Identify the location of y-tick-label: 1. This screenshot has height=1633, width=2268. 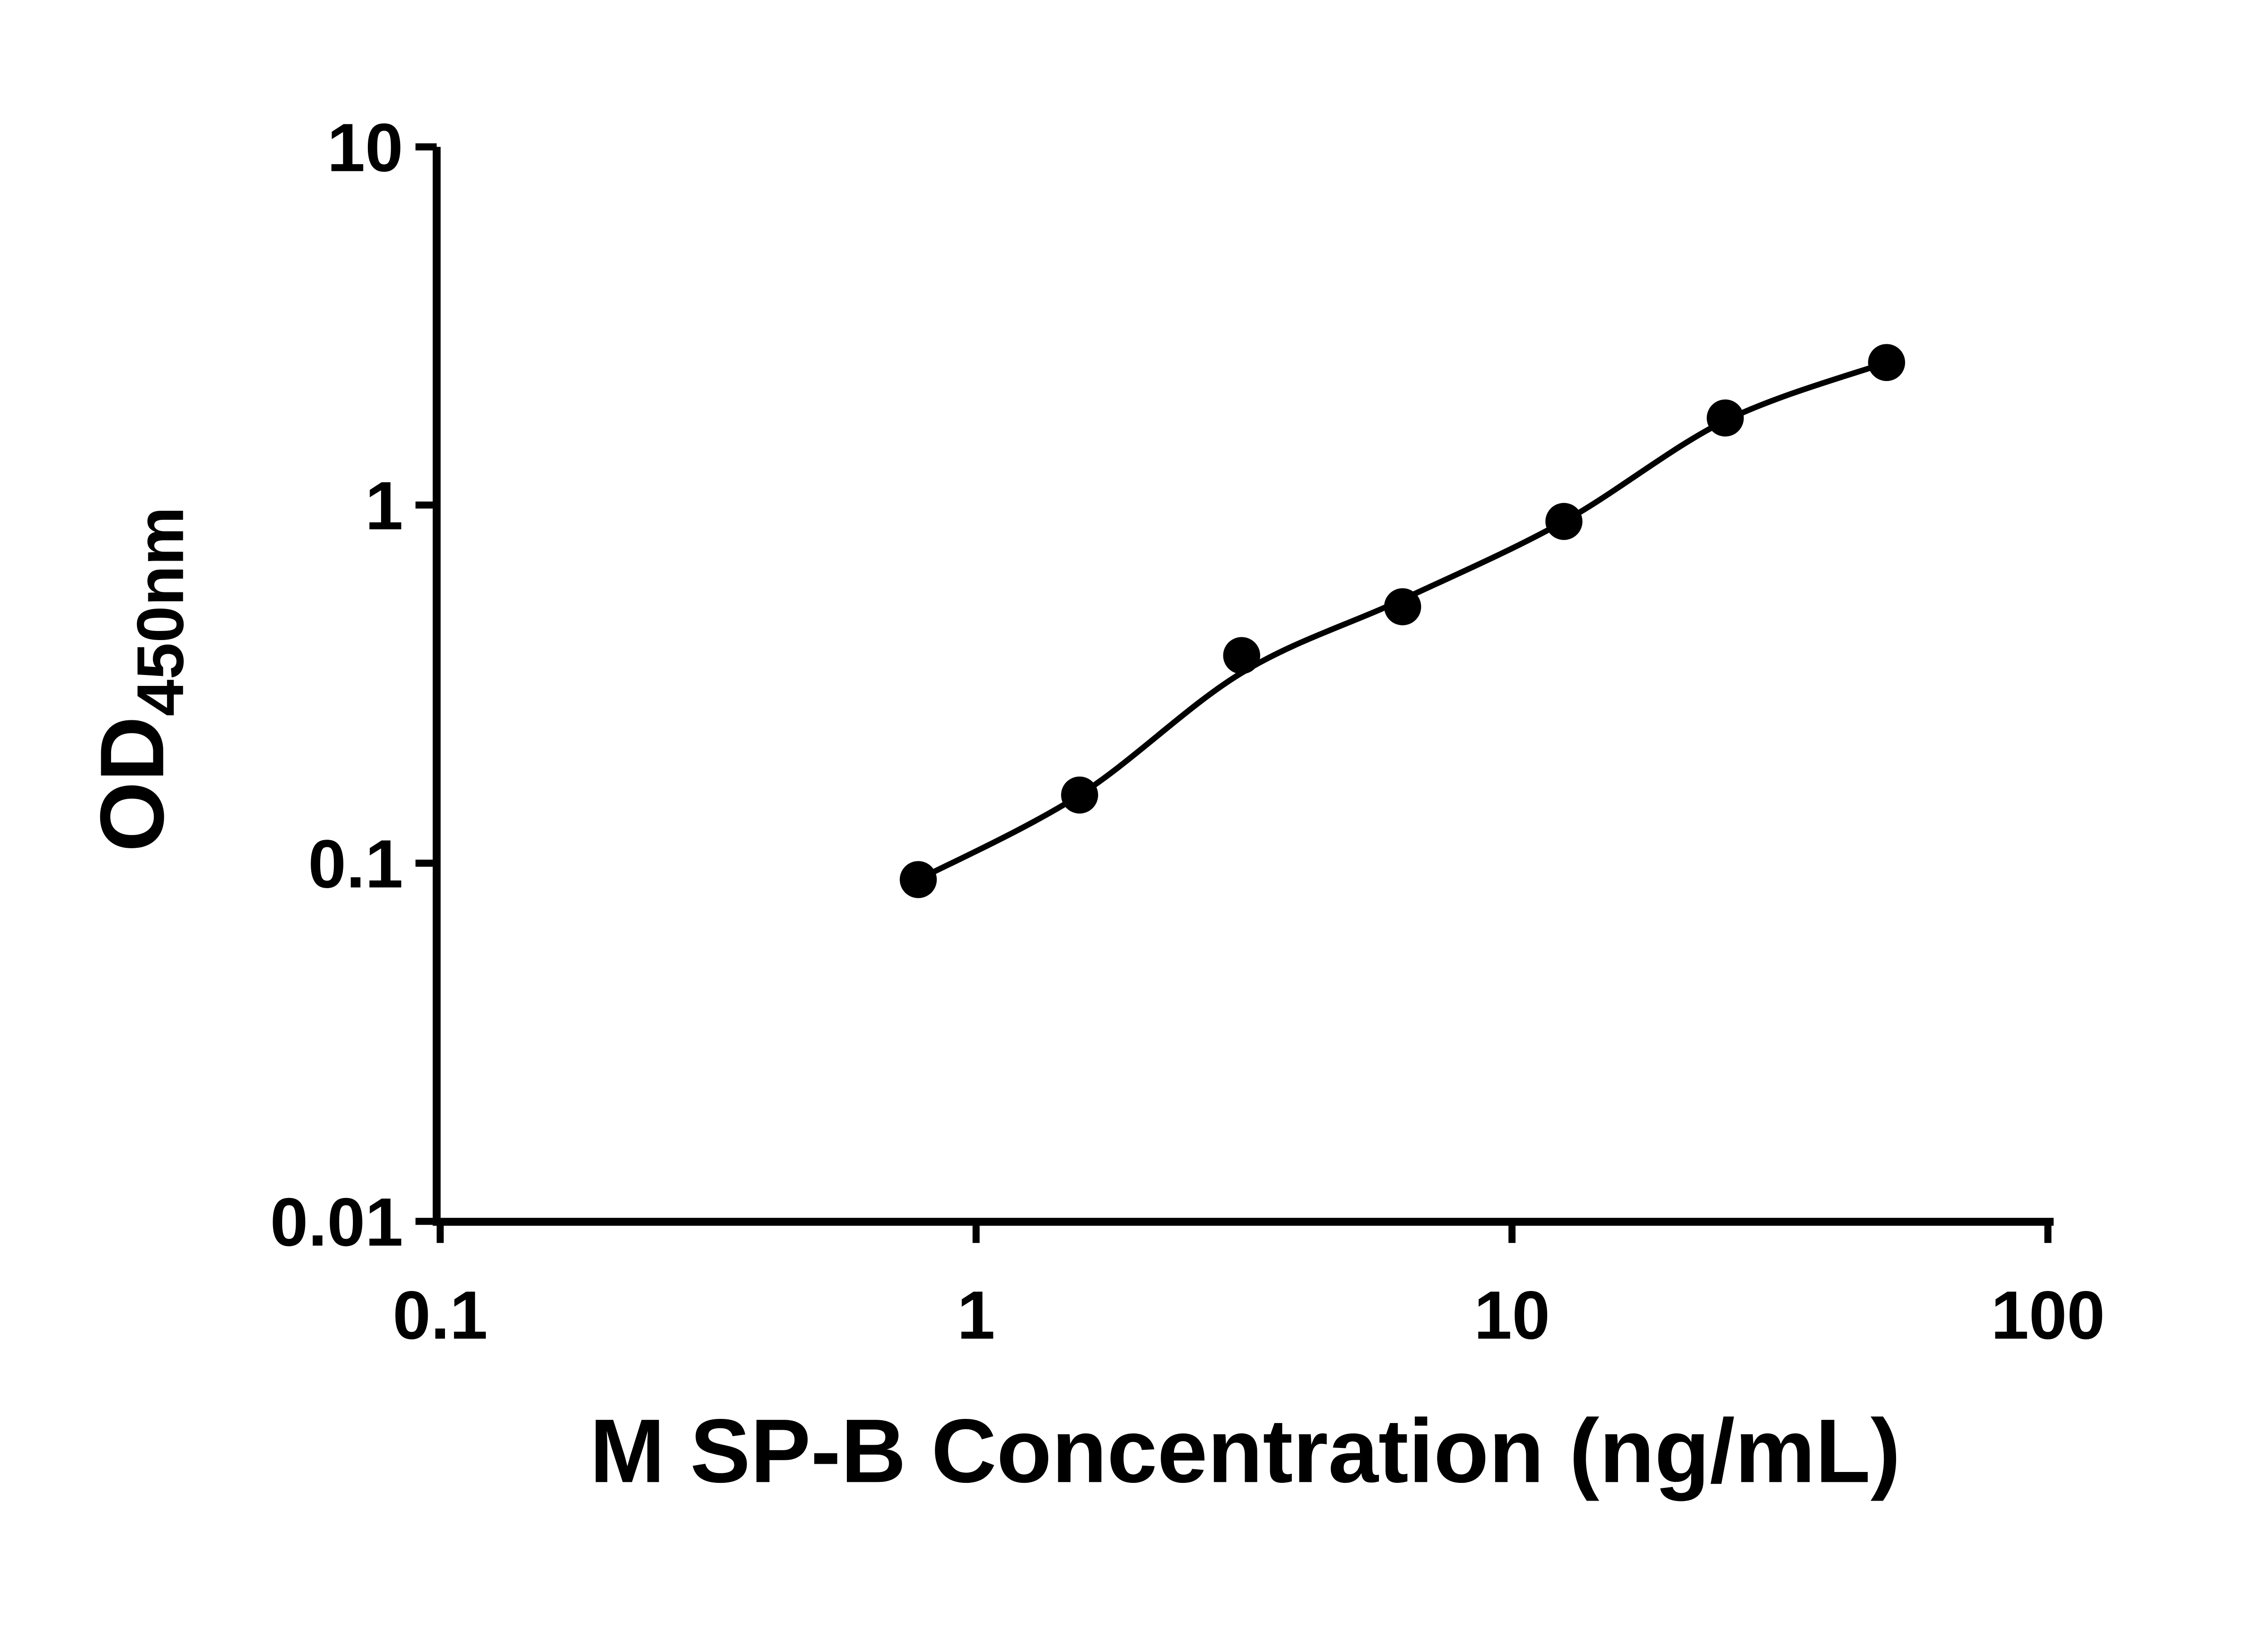
(384, 506).